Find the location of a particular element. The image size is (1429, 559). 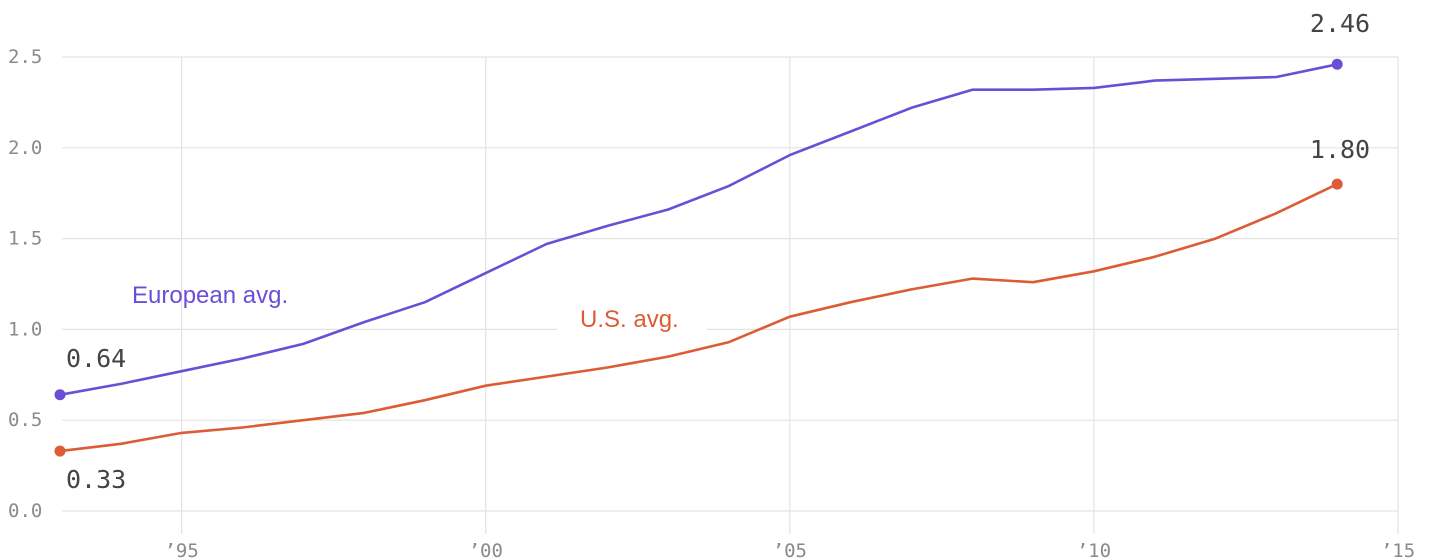

x-axis: ’95 ’00 ’05 ’10 ’15 is located at coordinates (789, 549).